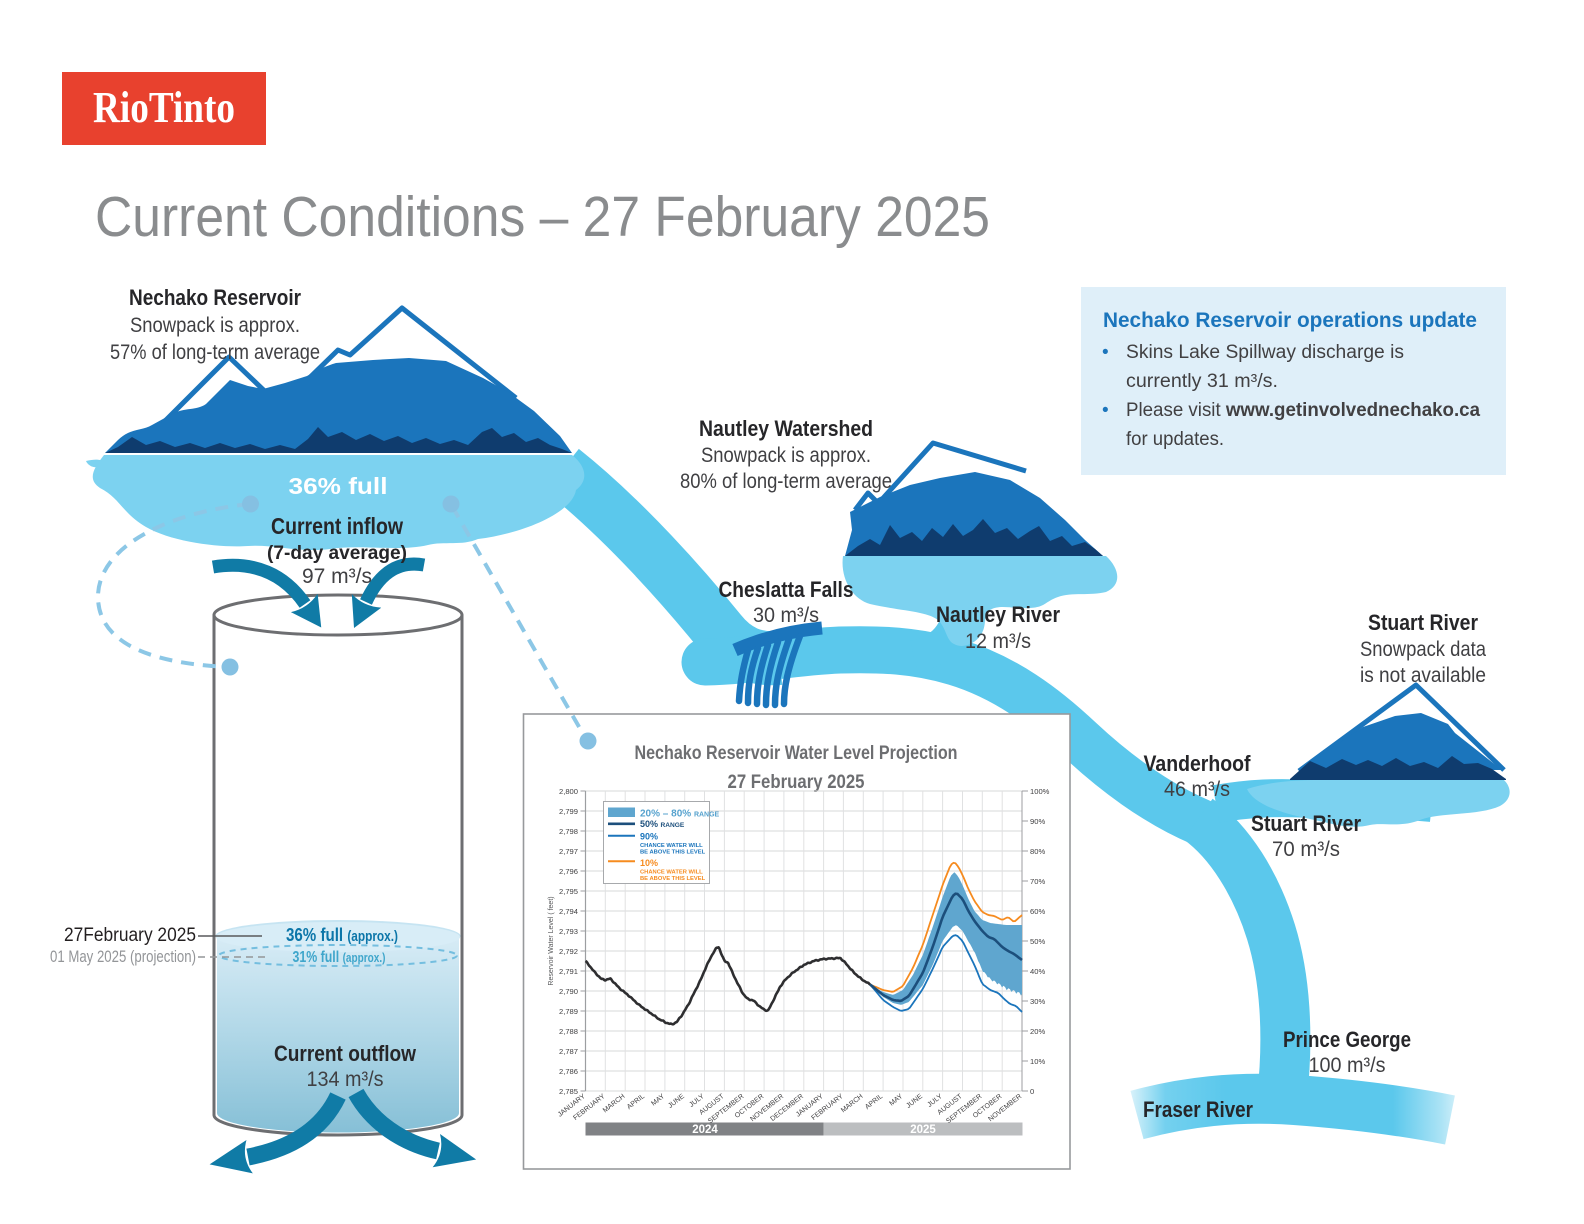 The image size is (1584, 1224). What do you see at coordinates (568, 991) in the screenshot?
I see `svg-text: 2,790` at bounding box center [568, 991].